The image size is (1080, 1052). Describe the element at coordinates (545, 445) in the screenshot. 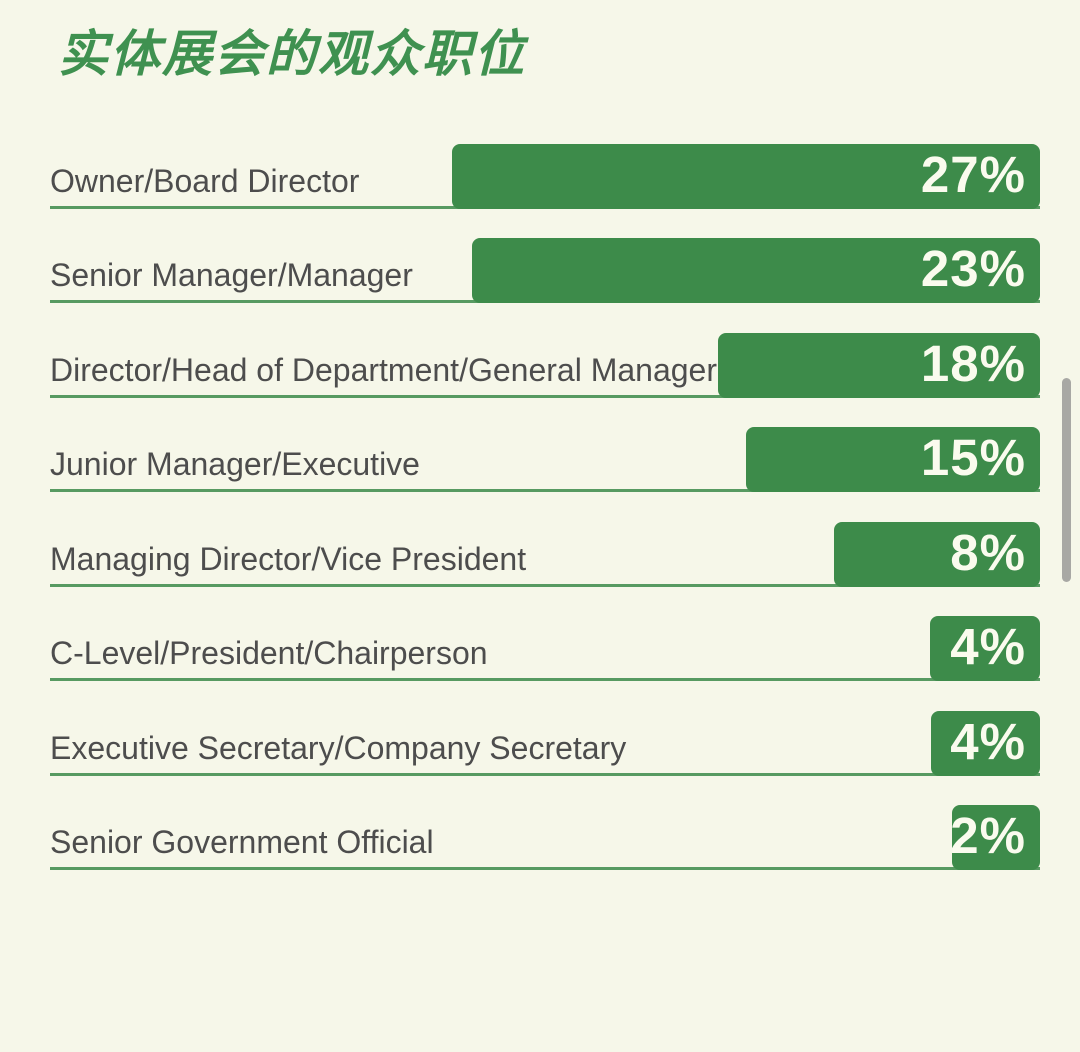

I see `bar-row: Junior Manager/Executive 15%` at that location.